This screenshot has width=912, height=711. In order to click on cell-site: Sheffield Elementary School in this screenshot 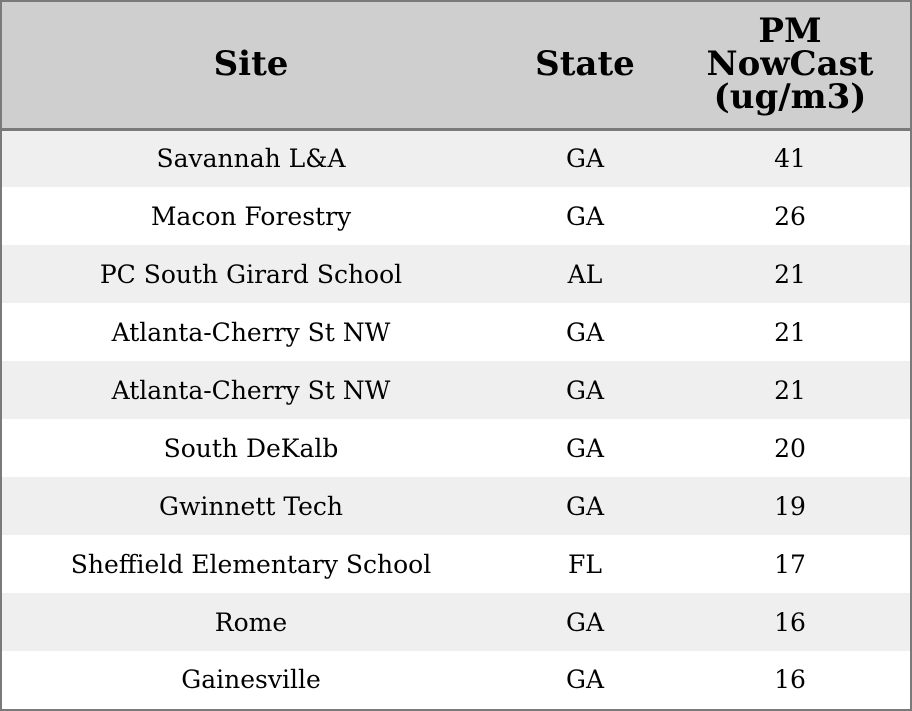, I will do `click(251, 564)`.